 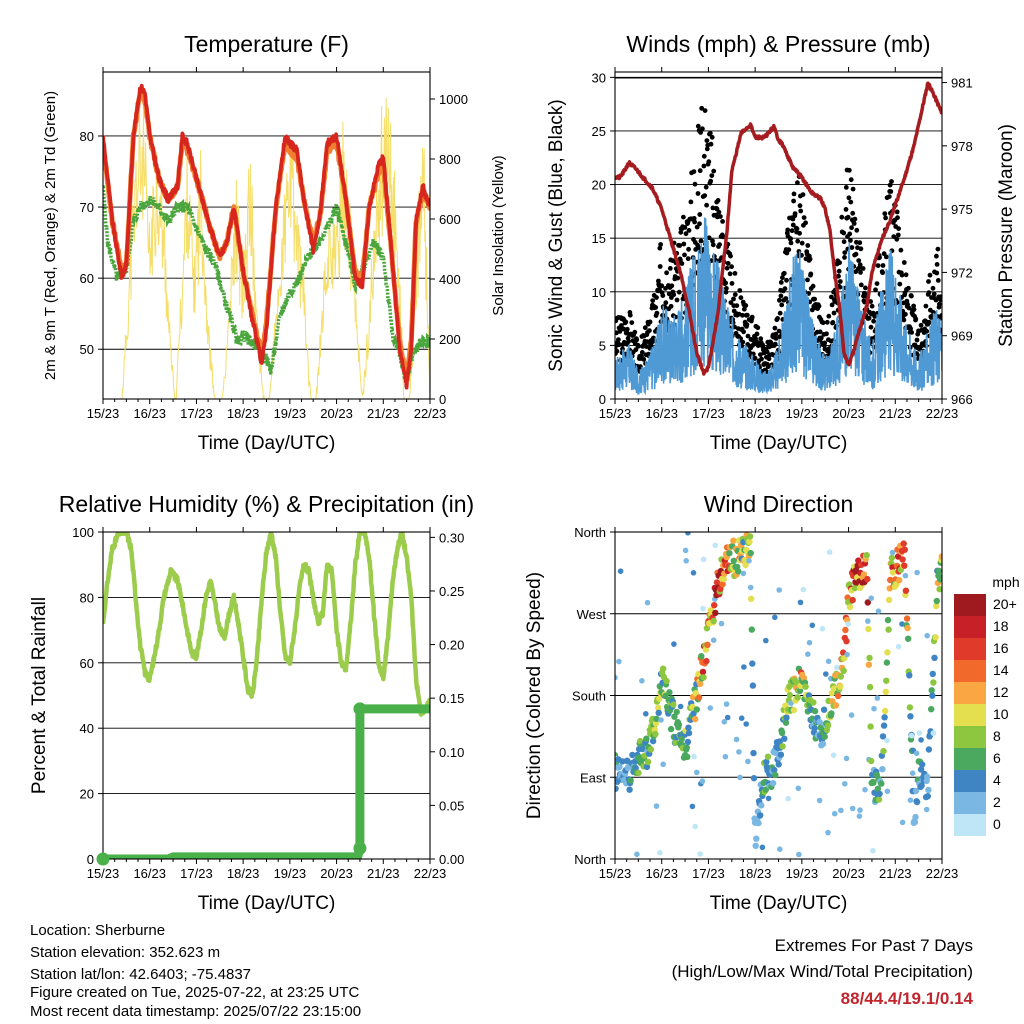 What do you see at coordinates (778, 228) in the screenshot?
I see `series-station-pressure` at bounding box center [778, 228].